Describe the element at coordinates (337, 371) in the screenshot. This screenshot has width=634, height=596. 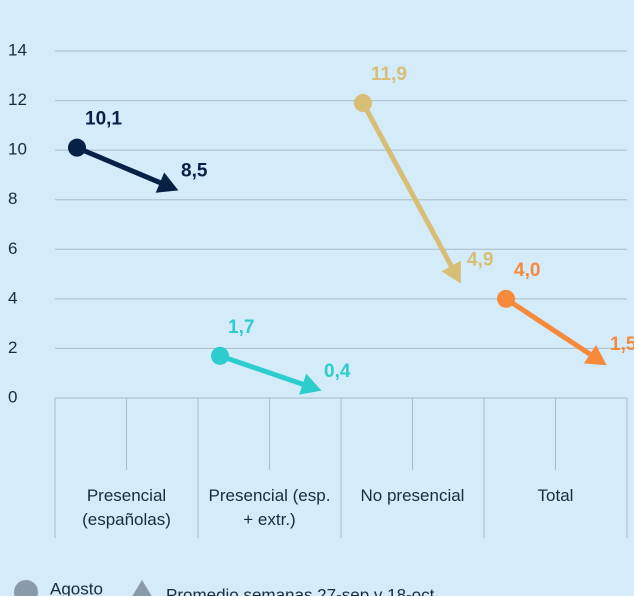
I see `data-label: 0,4` at that location.